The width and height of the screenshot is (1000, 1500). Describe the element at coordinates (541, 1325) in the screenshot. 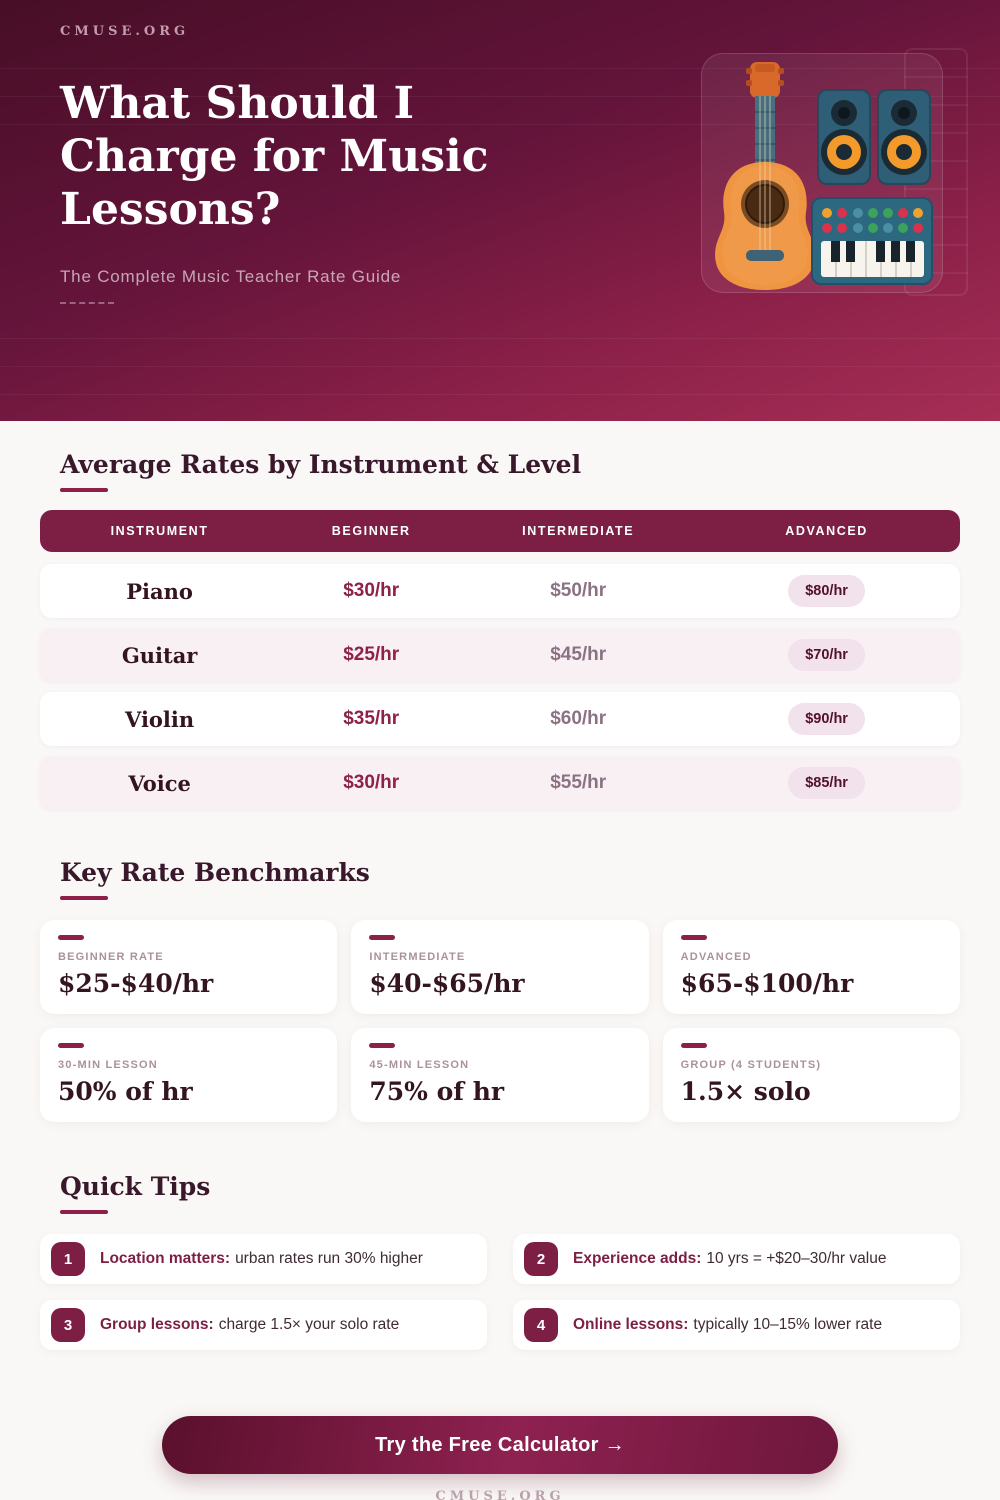

I see `tip-number-badge: 4` at that location.